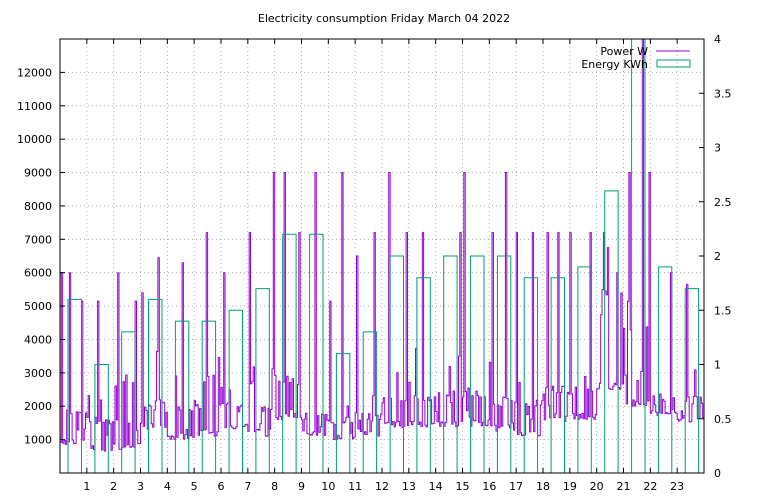 This screenshot has height=500, width=768. I want to click on y2-tick-label: 1, so click(717, 365).